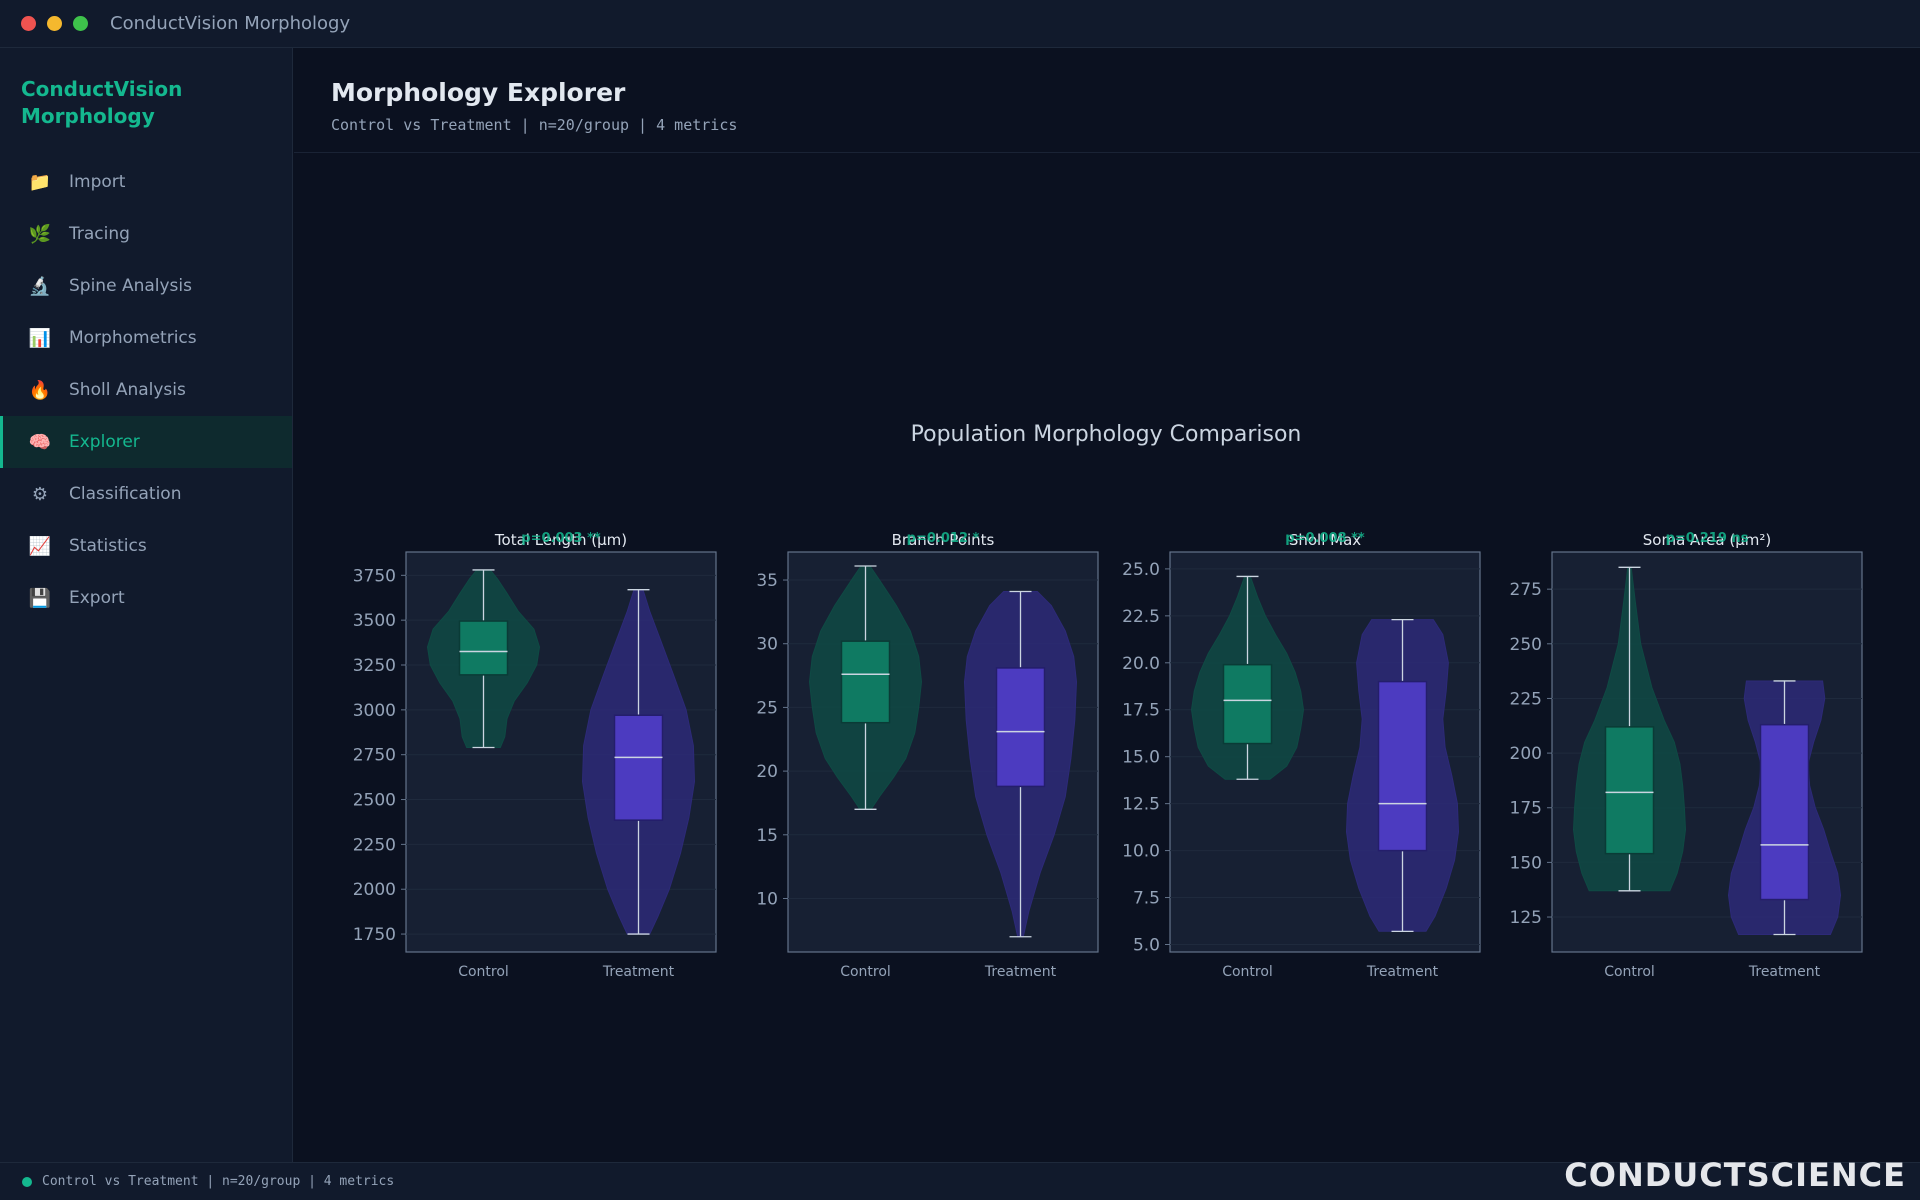 The width and height of the screenshot is (1920, 1200). I want to click on y-tick-label: 275, so click(1526, 590).